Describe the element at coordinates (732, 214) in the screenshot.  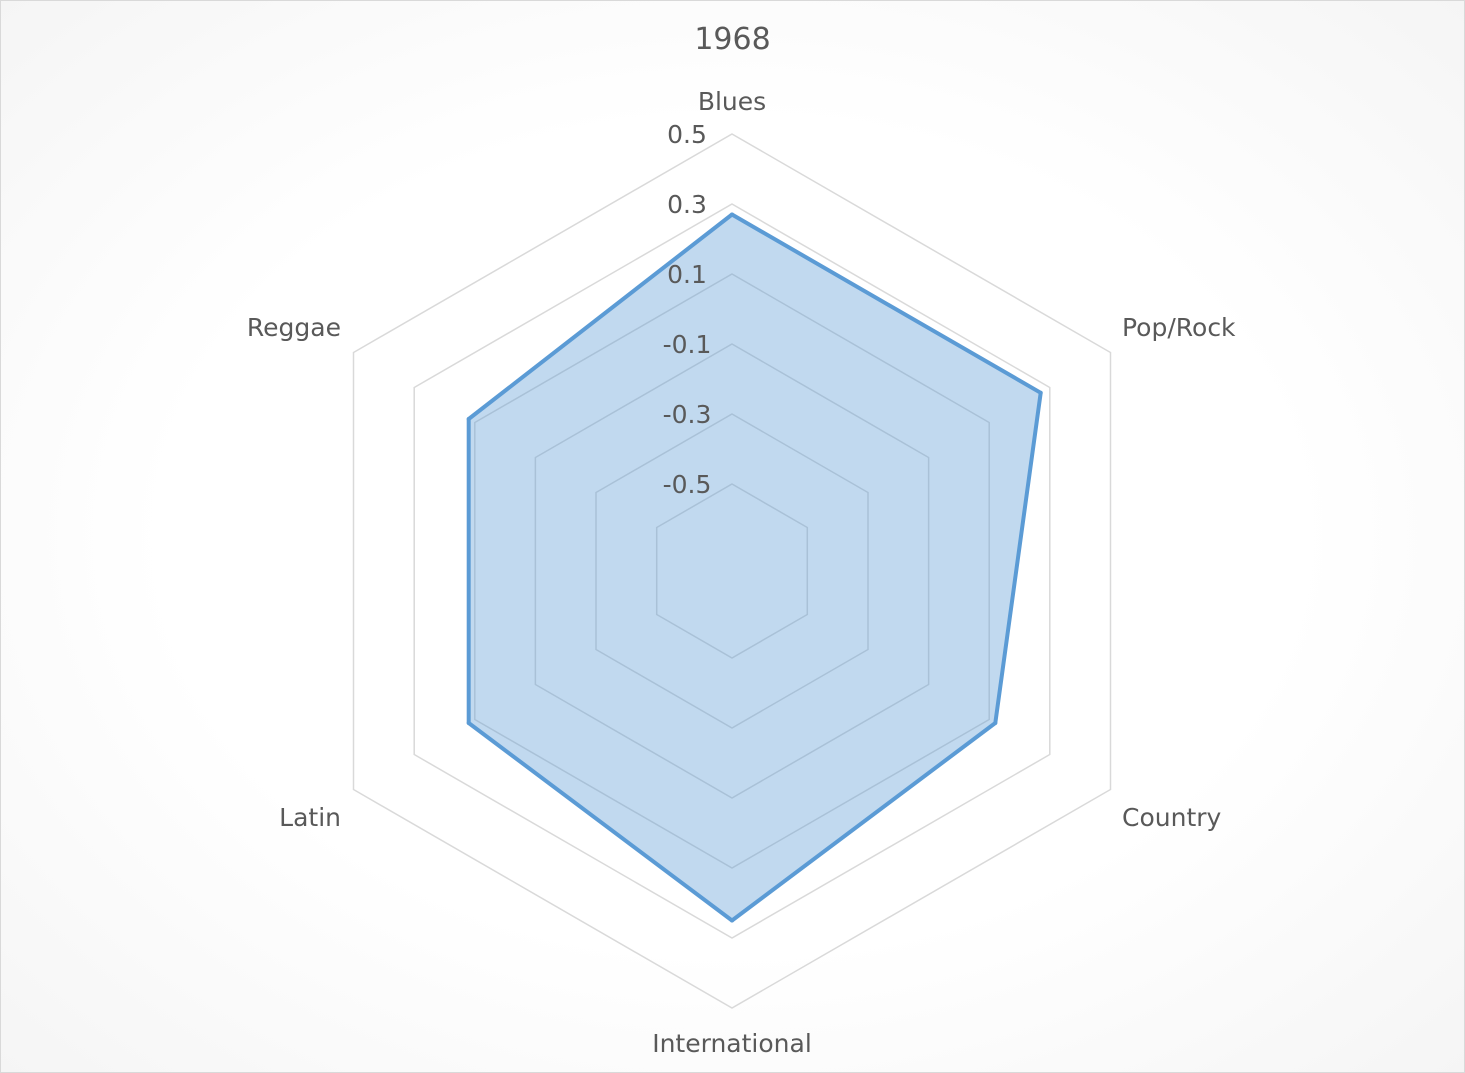
I see `data-point-blues` at that location.